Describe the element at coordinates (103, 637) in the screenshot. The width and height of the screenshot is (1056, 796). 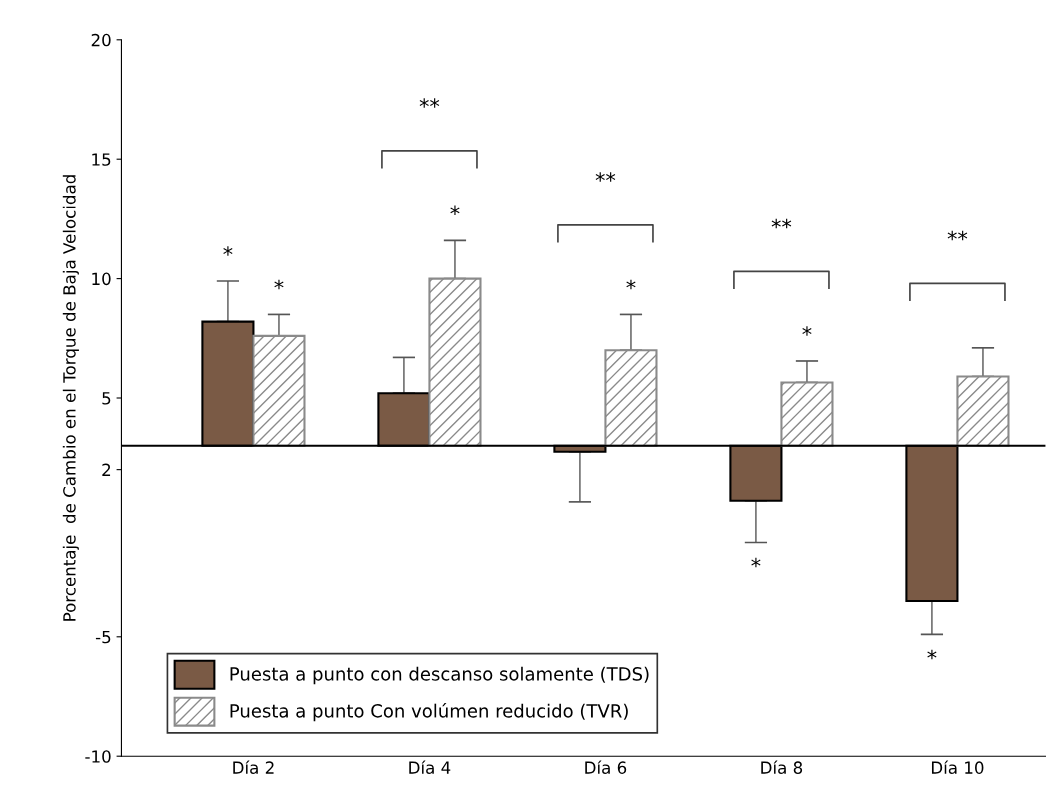
I see `y-tick-label: -5` at that location.